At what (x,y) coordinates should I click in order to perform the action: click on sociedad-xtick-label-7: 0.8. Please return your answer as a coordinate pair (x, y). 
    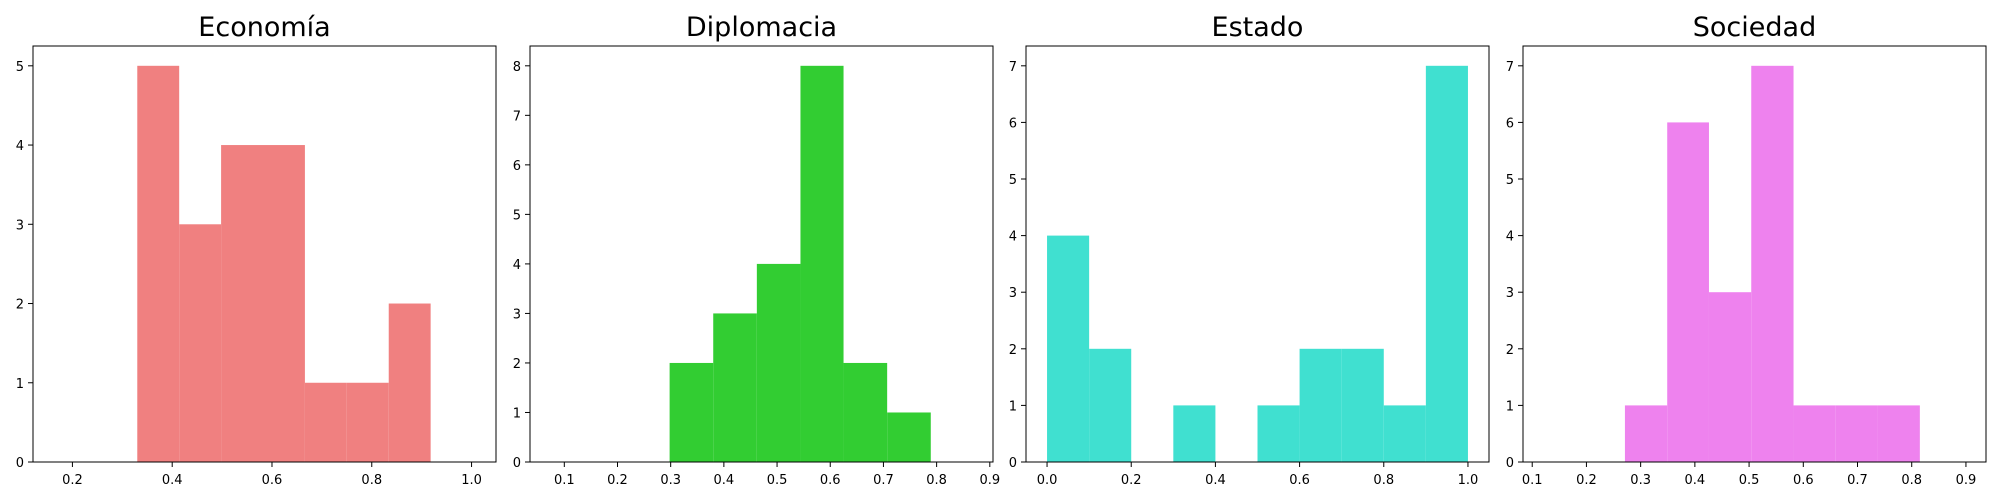
    Looking at the image, I should click on (1911, 480).